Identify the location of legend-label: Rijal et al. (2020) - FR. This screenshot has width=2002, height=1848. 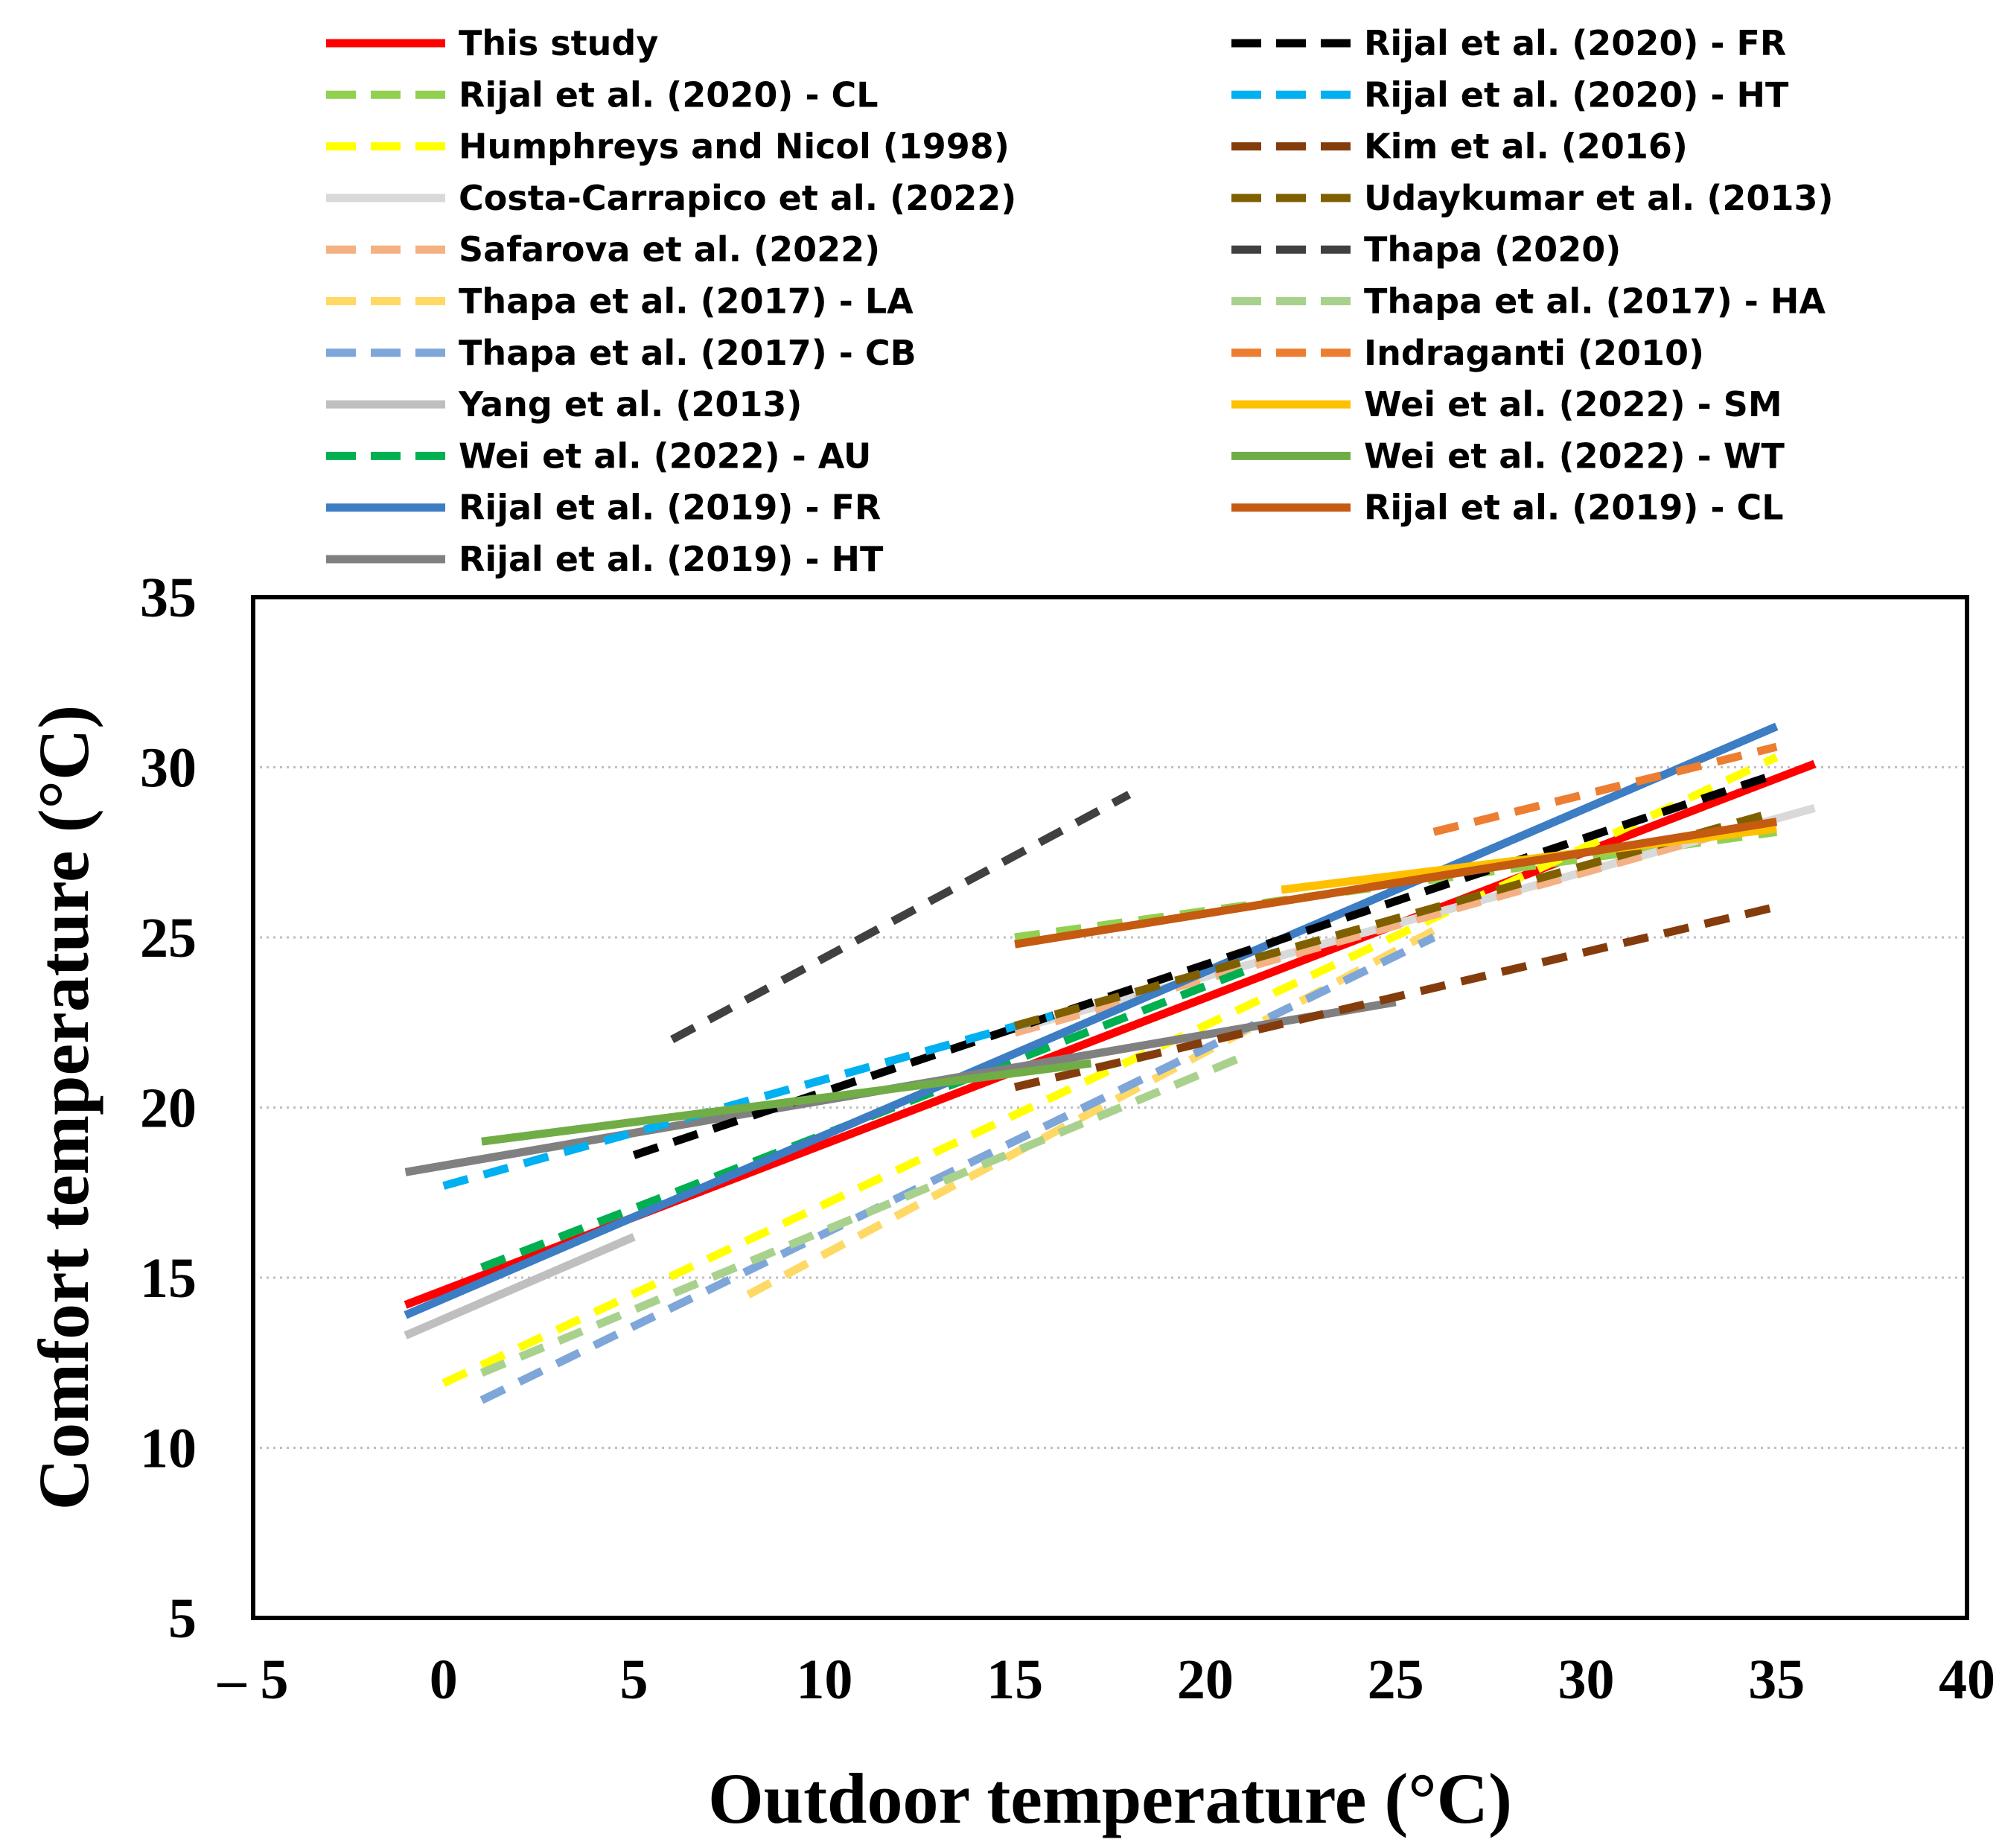
(1575, 43).